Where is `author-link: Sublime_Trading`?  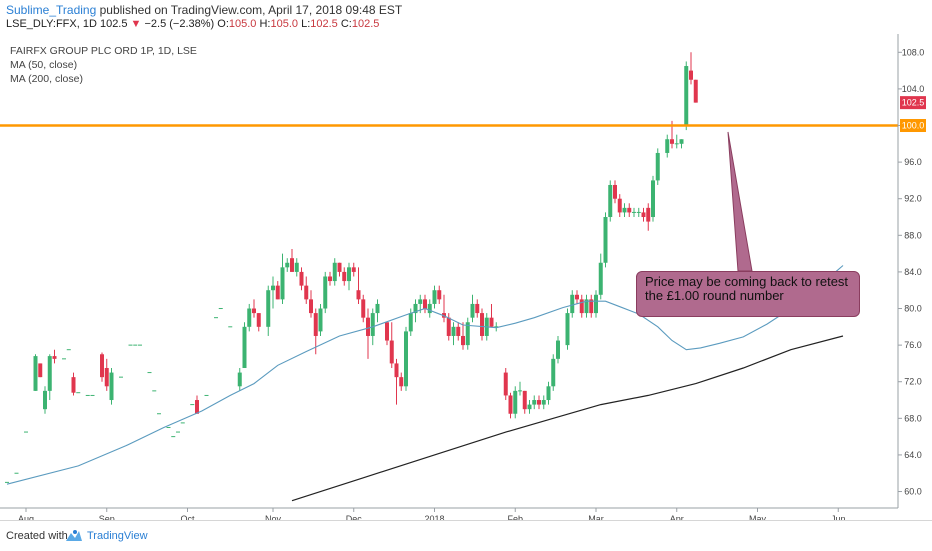
author-link: Sublime_Trading is located at coordinates (51, 10).